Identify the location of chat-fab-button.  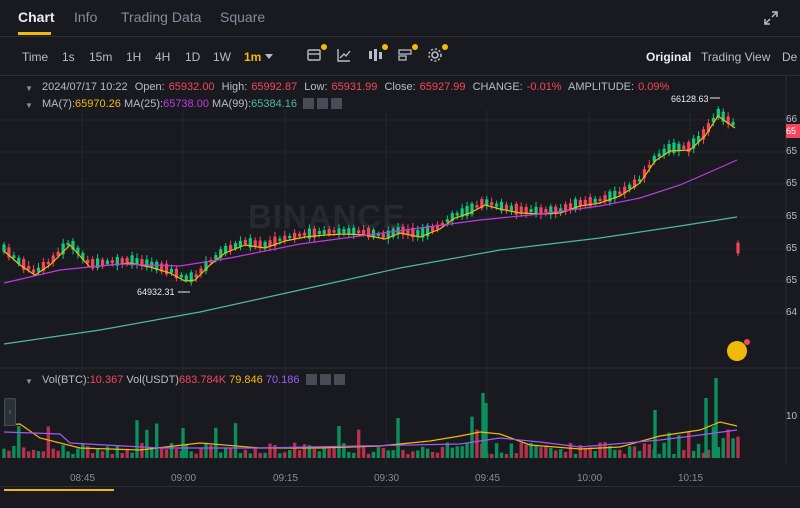
(738, 350).